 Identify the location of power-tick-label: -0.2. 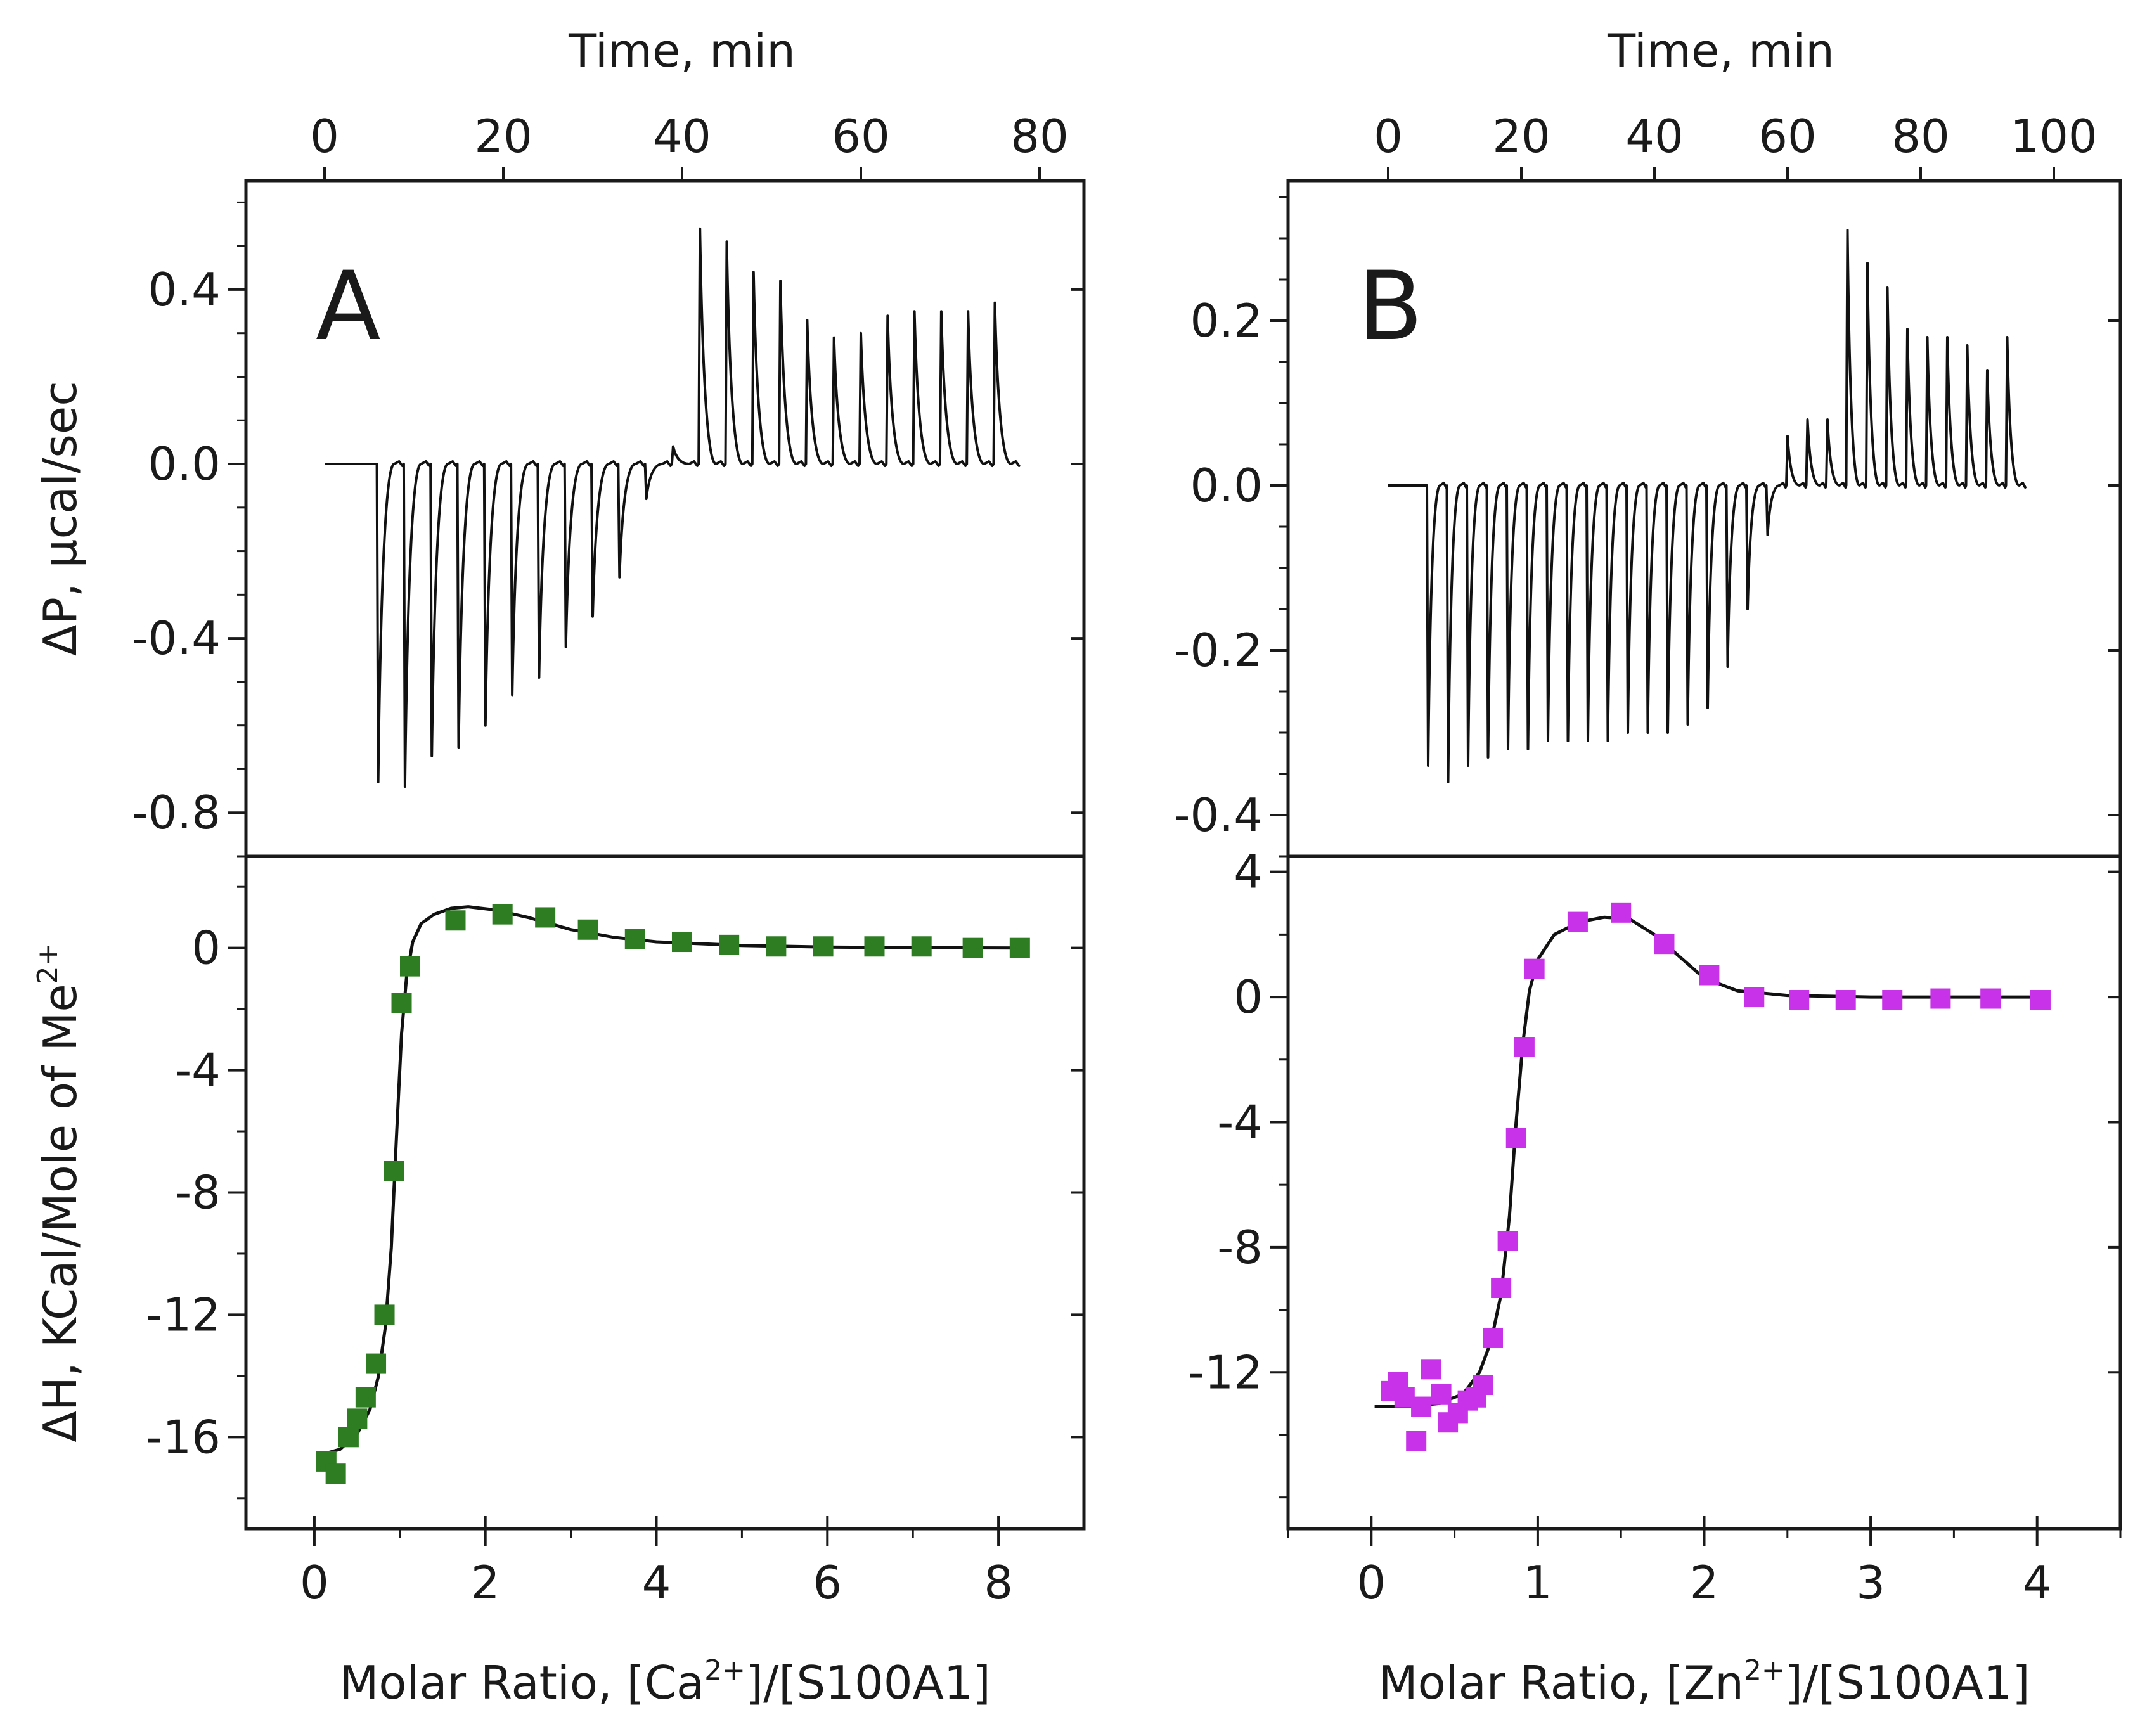
(1218, 650).